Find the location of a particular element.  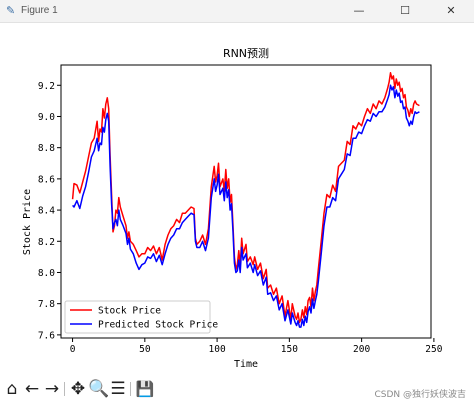

y-tick-label: 8.4 is located at coordinates (46, 211).